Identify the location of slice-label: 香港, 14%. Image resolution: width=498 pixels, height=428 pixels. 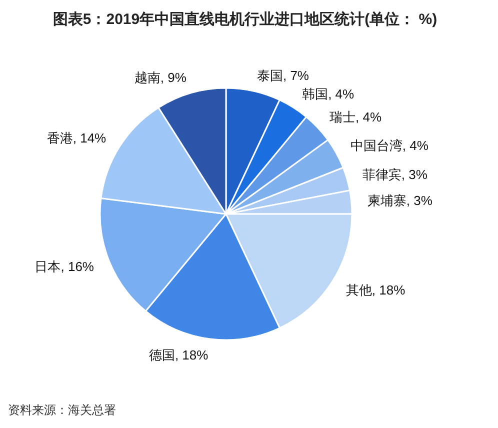
(76, 138).